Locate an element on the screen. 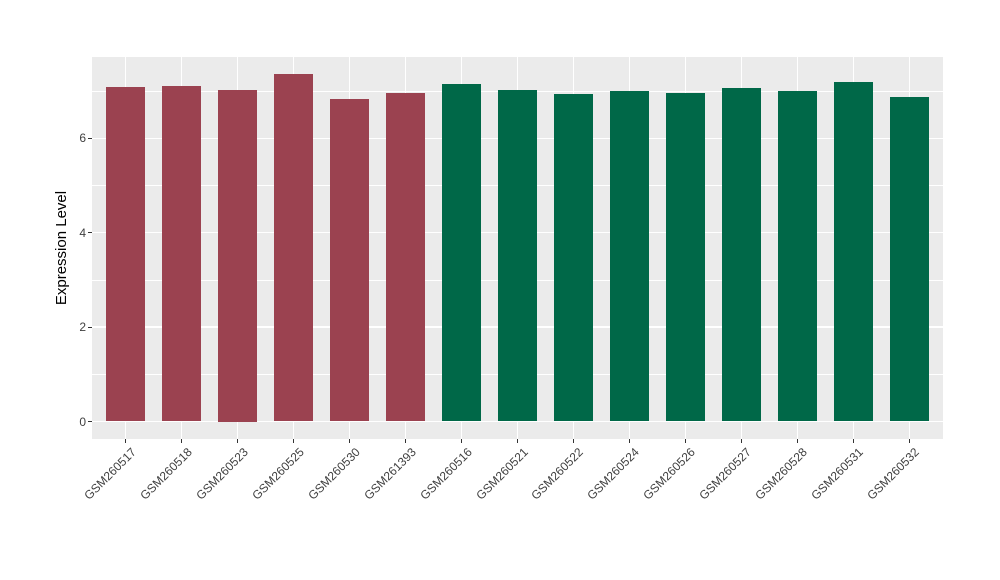  bar-GSM260528 is located at coordinates (797, 256).